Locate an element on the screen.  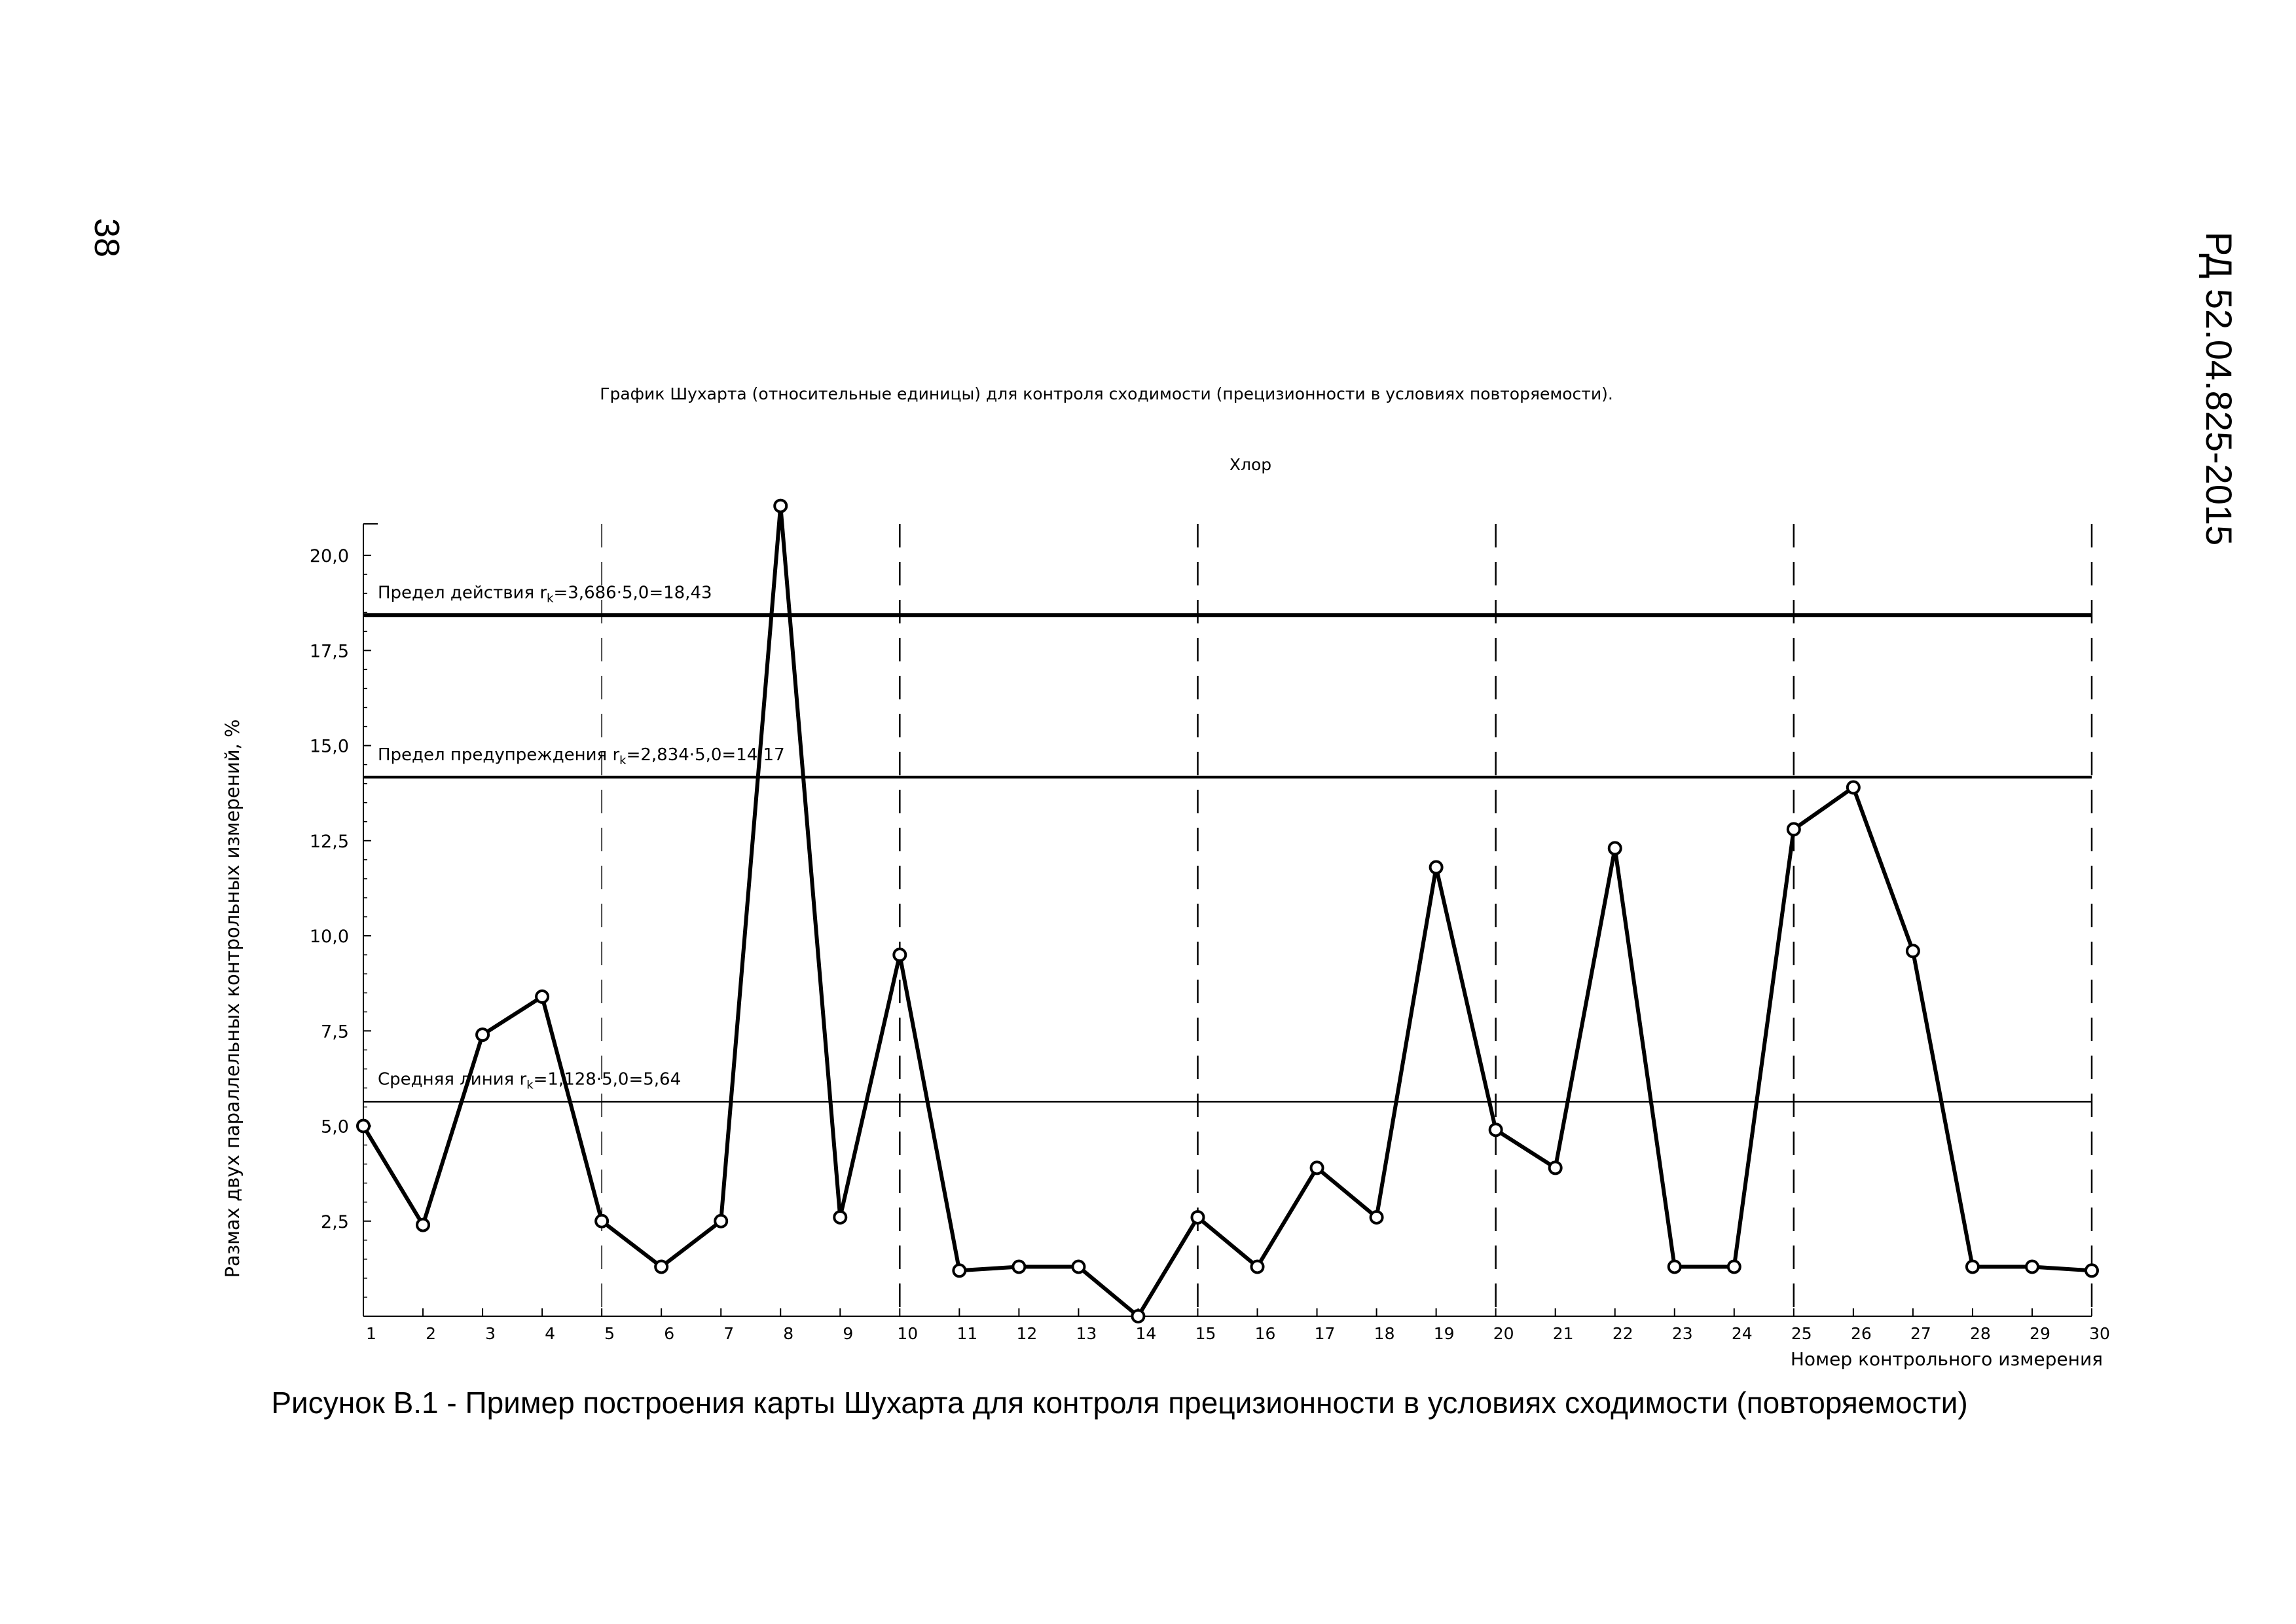
x-tick-label: 30 is located at coordinates (2099, 1333).